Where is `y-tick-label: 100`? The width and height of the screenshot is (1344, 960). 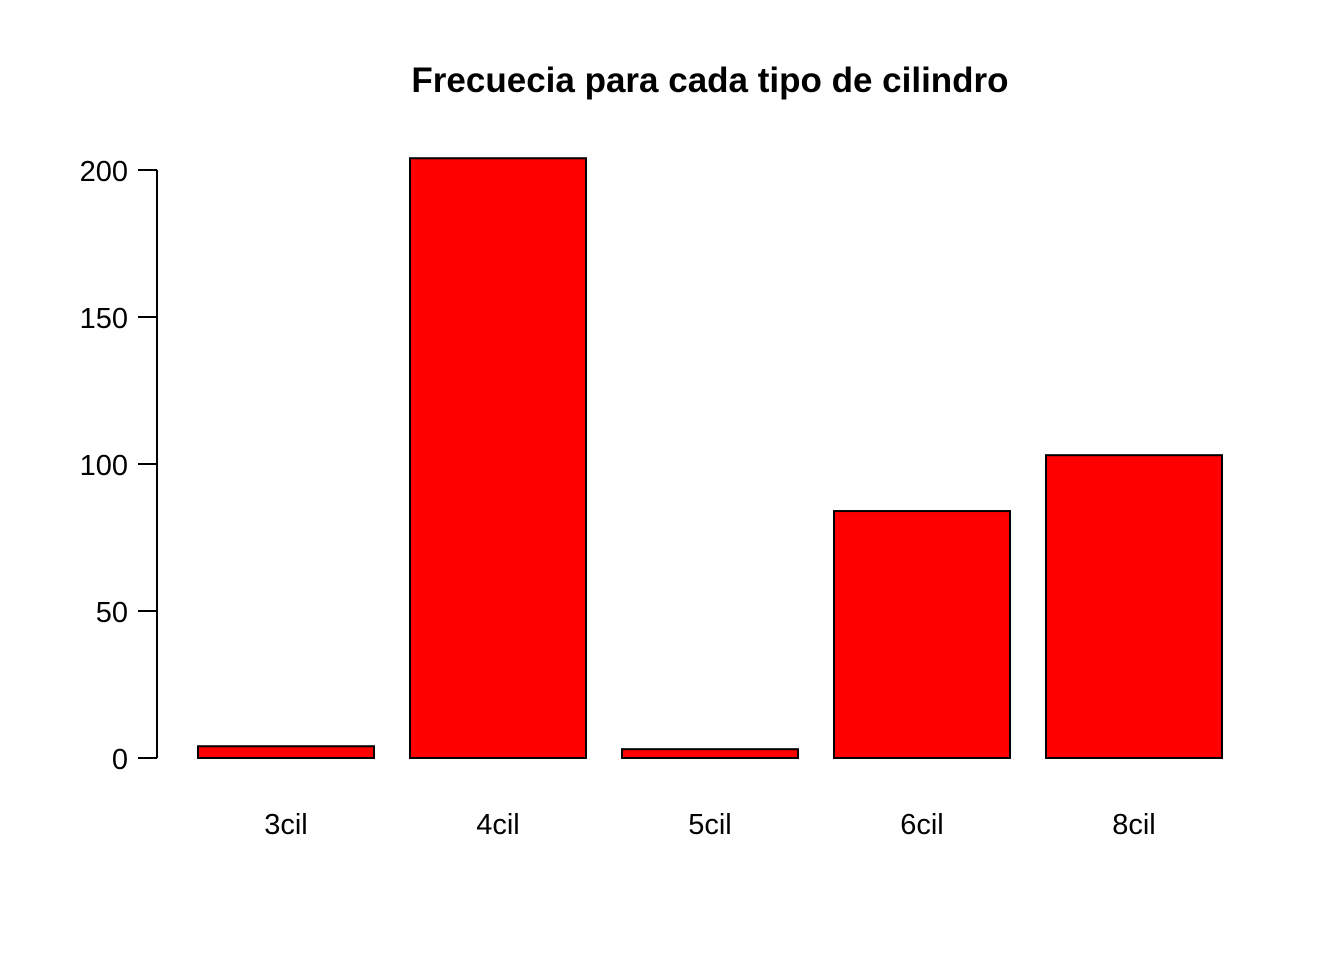
y-tick-label: 100 is located at coordinates (104, 466).